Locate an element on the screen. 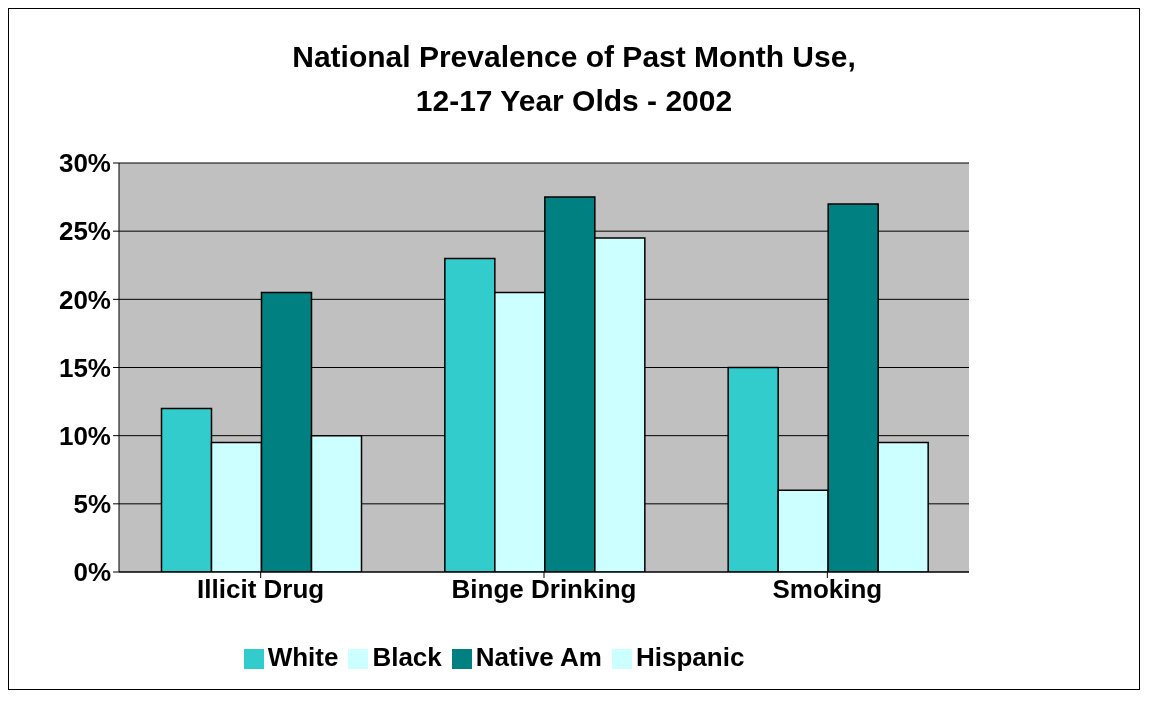 The width and height of the screenshot is (1154, 703). x-tick-label: Binge Drinking is located at coordinates (544, 589).